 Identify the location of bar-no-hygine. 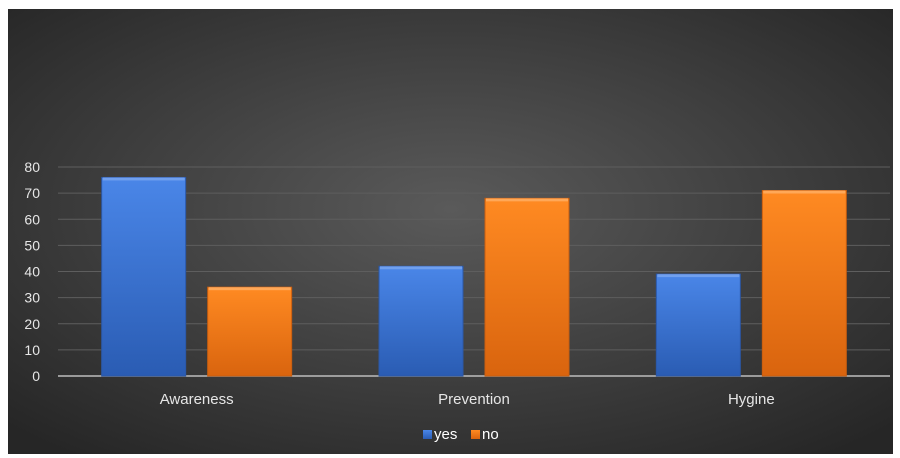
(804, 283).